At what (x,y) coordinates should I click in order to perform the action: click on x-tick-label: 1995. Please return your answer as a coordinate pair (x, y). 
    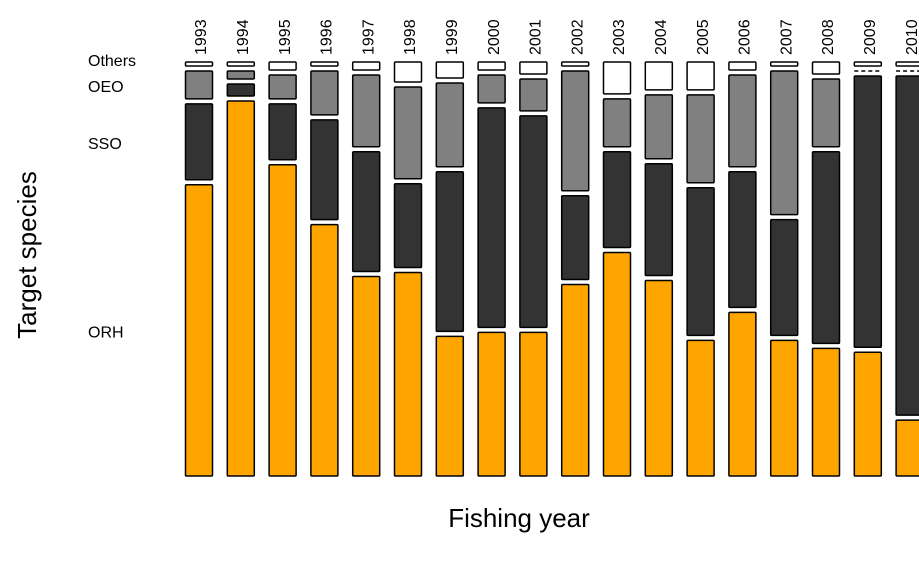
    Looking at the image, I should click on (285, 37).